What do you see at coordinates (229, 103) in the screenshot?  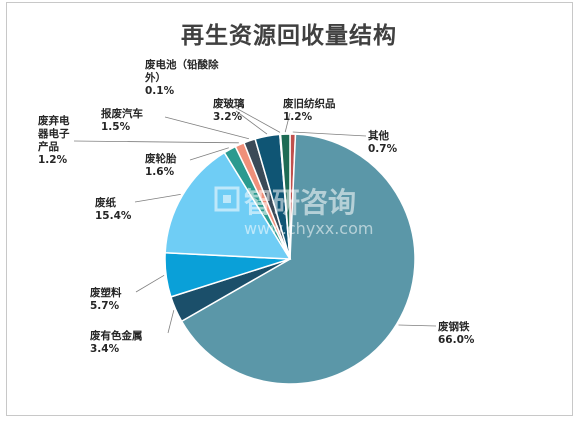 I see `slice-name: 废玻璃` at bounding box center [229, 103].